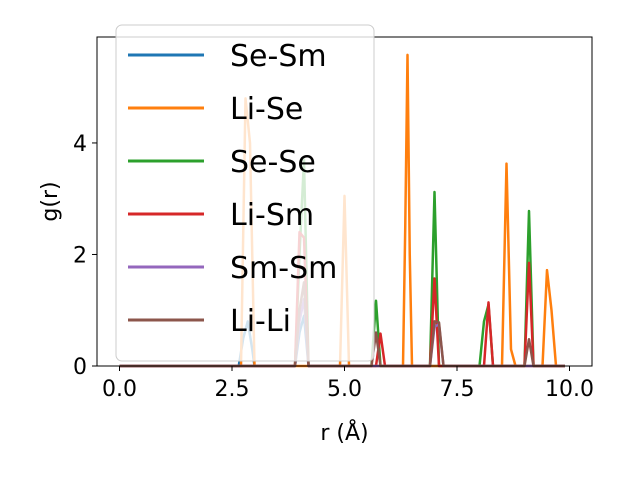 Image resolution: width=640 pixels, height=480 pixels. Describe the element at coordinates (50, 201) in the screenshot. I see `y-axis-label: g(r)` at that location.